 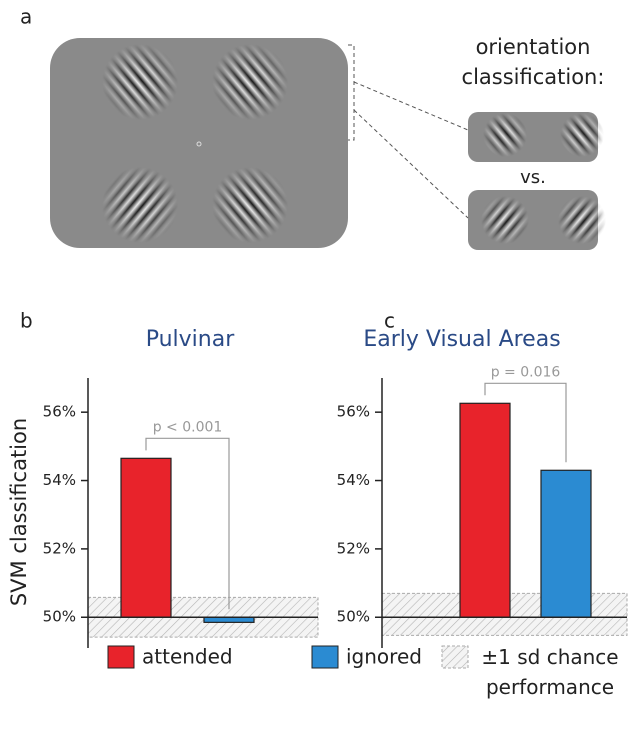 What do you see at coordinates (26, 17) in the screenshot?
I see `panel-label: a` at bounding box center [26, 17].